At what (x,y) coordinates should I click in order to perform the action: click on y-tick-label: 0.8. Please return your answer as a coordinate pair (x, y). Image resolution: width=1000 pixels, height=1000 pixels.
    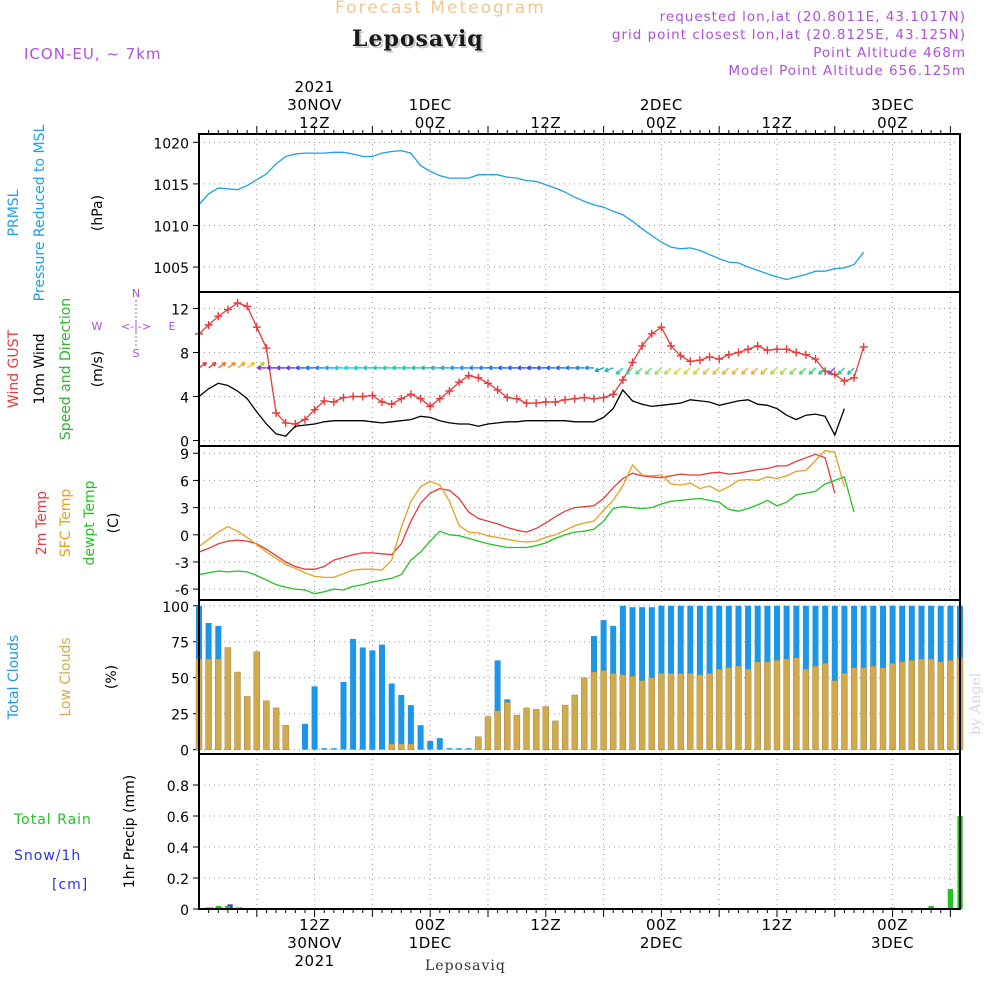
    Looking at the image, I should click on (178, 787).